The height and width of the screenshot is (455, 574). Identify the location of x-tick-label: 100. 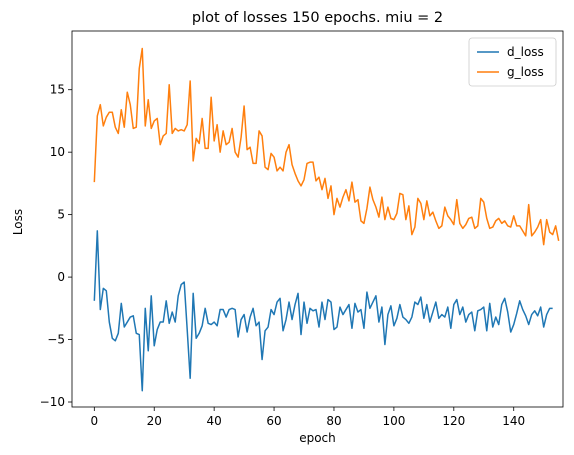
(393, 421).